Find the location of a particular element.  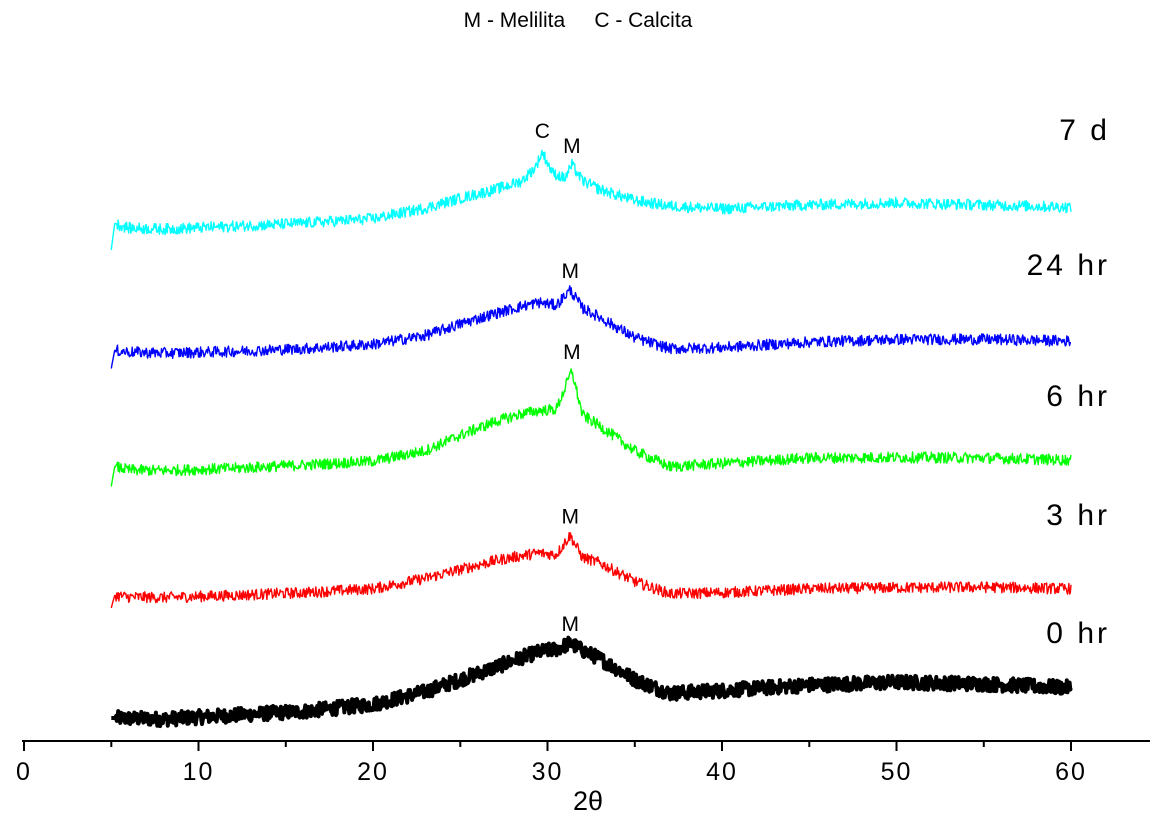

x-axis-ticks: 0 10 20 30 40 50 60 is located at coordinates (551, 763).